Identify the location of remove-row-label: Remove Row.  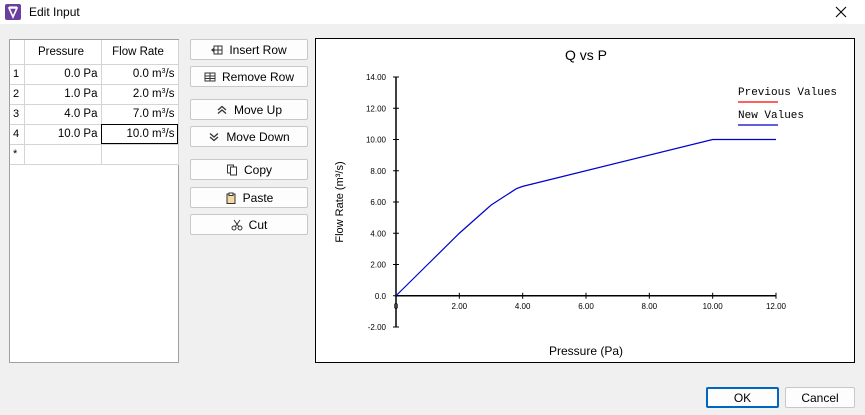
(258, 76).